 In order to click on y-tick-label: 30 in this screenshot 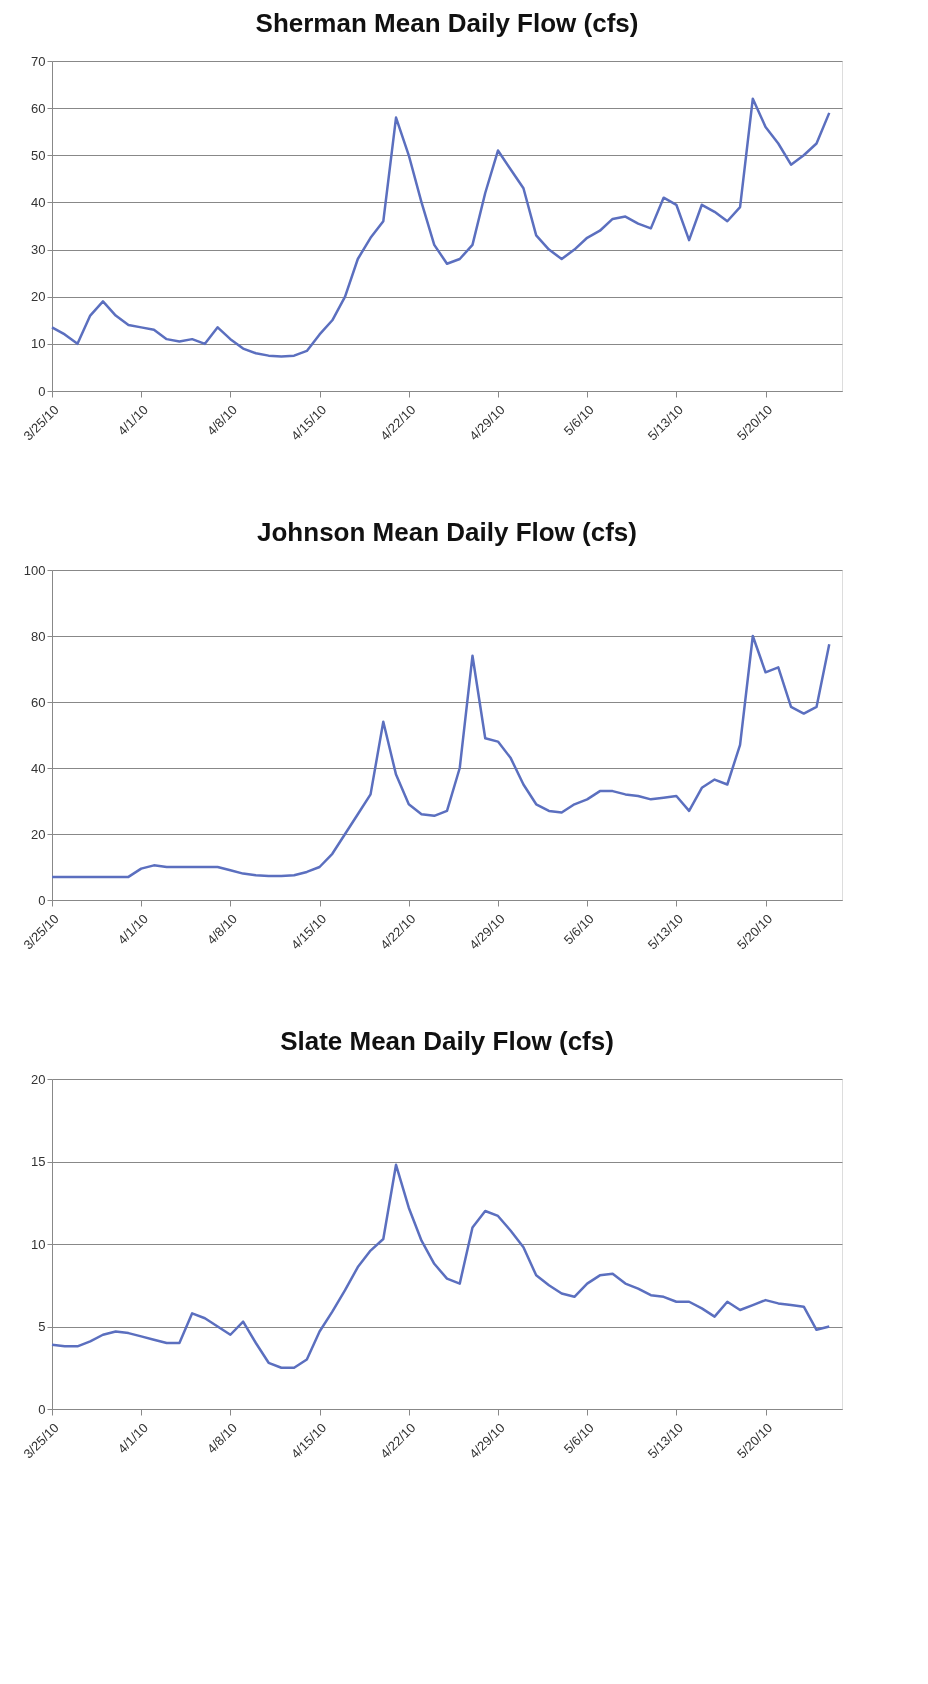, I will do `click(38, 250)`.